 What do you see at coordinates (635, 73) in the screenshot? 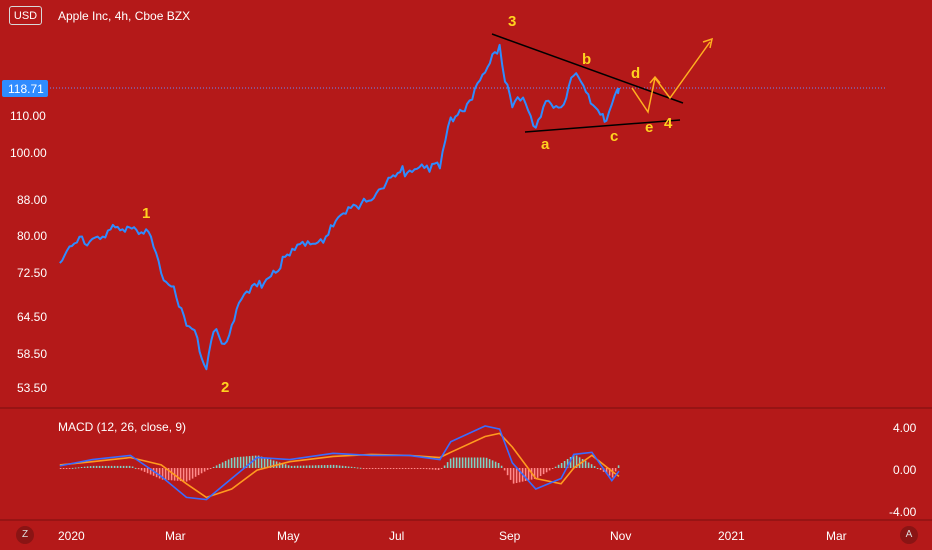
I see `wave-label-d: d` at bounding box center [635, 73].